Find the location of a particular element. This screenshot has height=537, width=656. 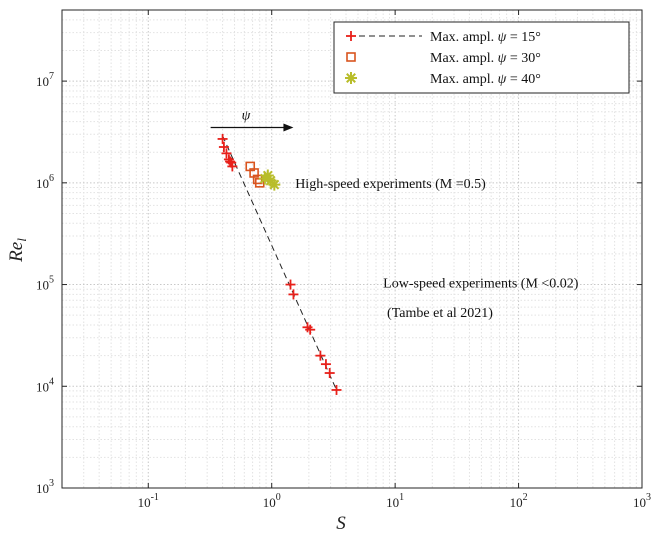

y-tick-label: 10⁷ is located at coordinates (45, 80).